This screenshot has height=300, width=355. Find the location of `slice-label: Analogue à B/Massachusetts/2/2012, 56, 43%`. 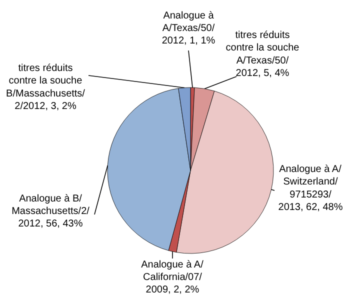

slice-label: Analogue à B/Massachusetts/2/2012, 56, 43% is located at coordinates (51, 211).